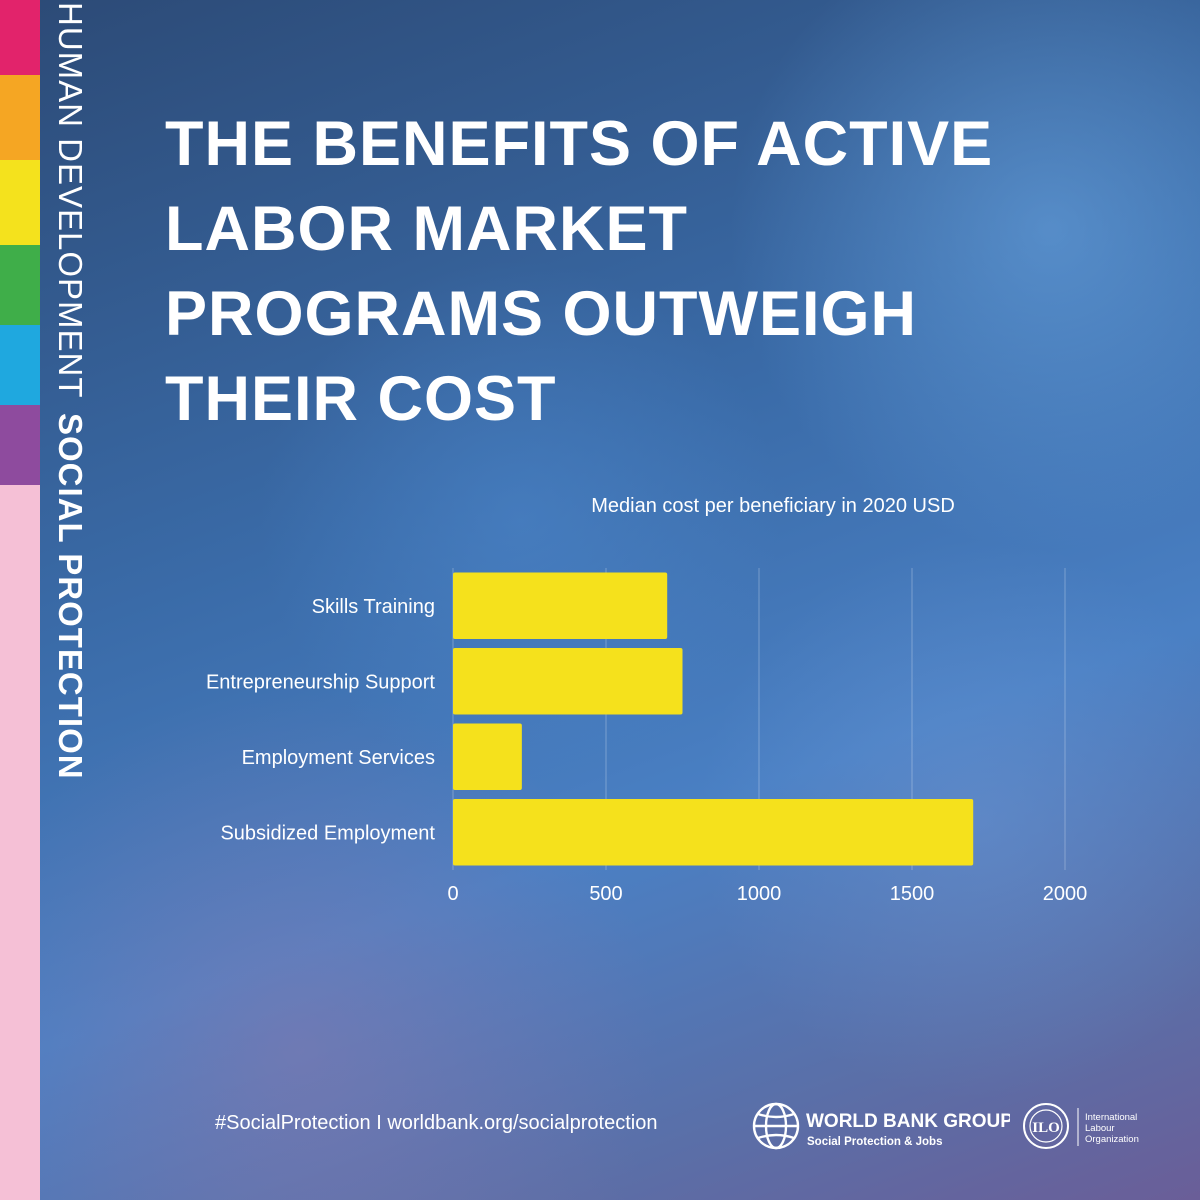  I want to click on strip-band-pink, so click(20, 842).